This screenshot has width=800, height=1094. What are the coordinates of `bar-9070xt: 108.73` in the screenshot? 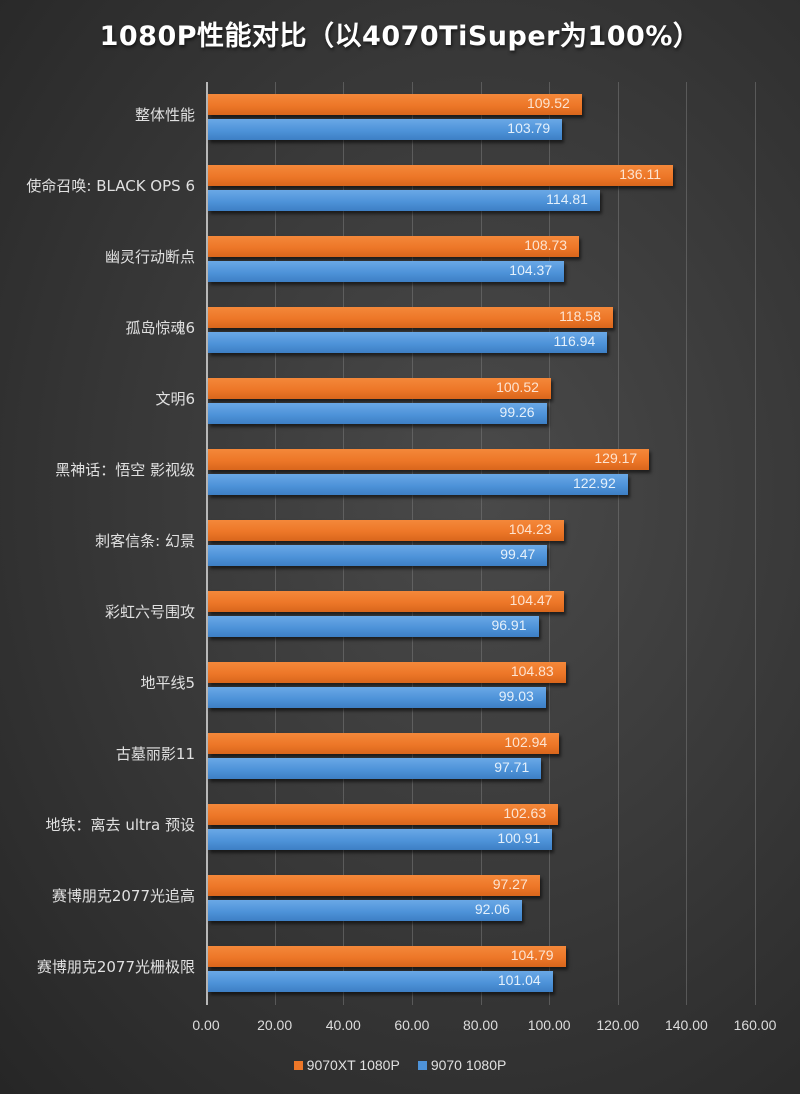 It's located at (394, 246).